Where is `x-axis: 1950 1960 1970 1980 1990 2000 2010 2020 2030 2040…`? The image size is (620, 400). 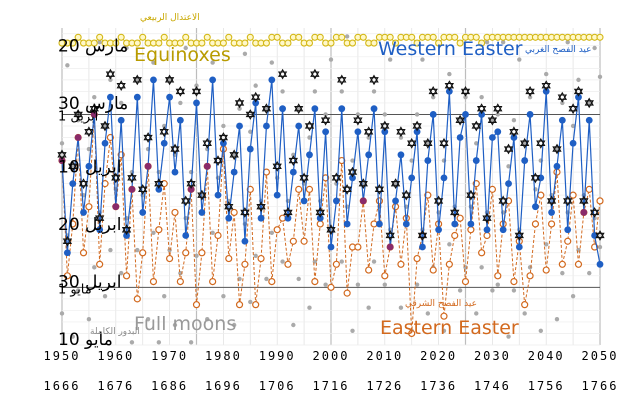
x-axis: 1950 1960 1970 1980 1990 2000 2010 2020 2030 2040… is located at coordinates (330, 371).